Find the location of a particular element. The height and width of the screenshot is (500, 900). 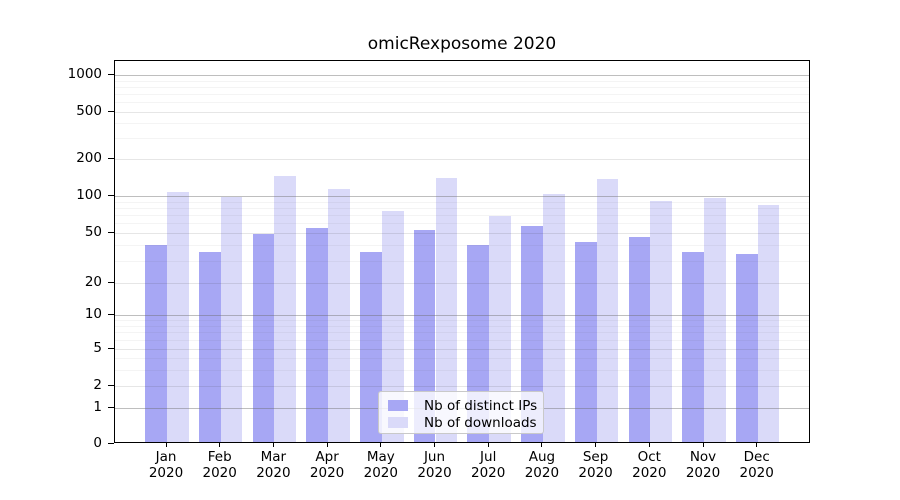

x-tick-month: May is located at coordinates (380, 457).